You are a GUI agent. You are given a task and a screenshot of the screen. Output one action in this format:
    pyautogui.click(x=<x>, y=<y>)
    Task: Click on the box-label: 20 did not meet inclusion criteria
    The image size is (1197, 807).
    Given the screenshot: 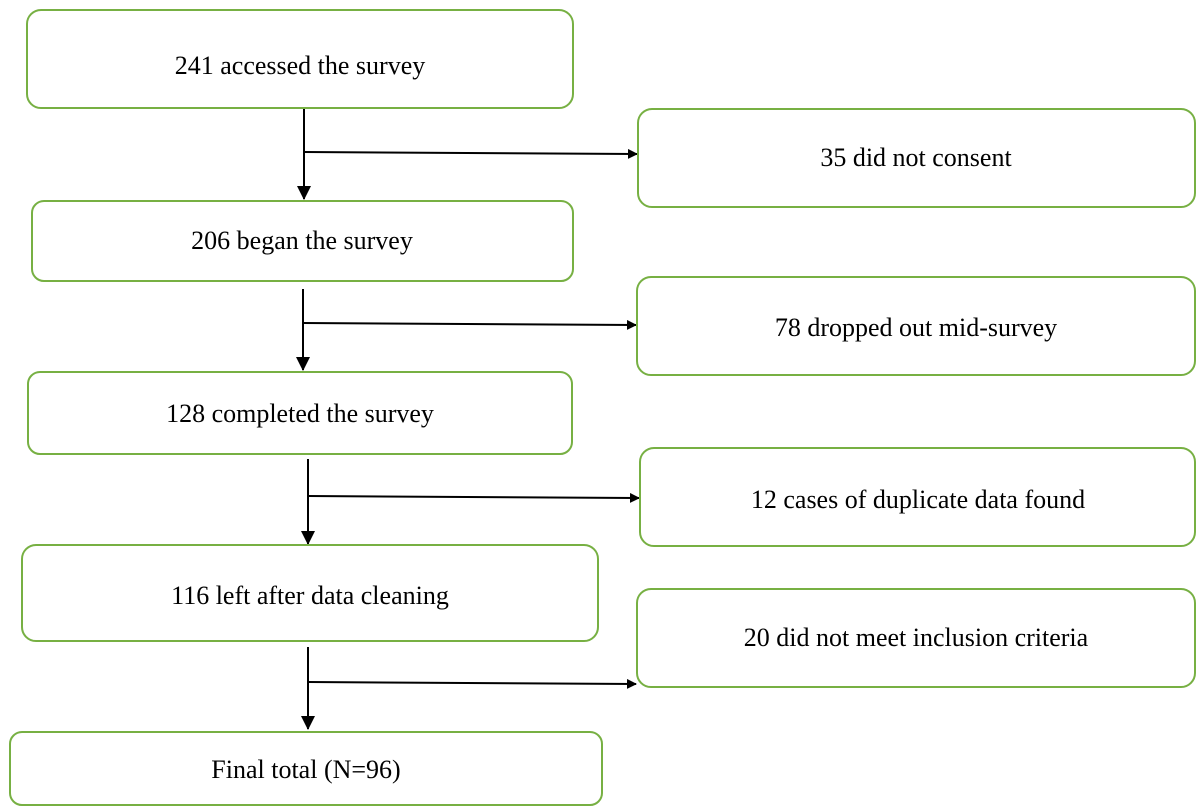 What is the action you would take?
    pyautogui.click(x=916, y=637)
    